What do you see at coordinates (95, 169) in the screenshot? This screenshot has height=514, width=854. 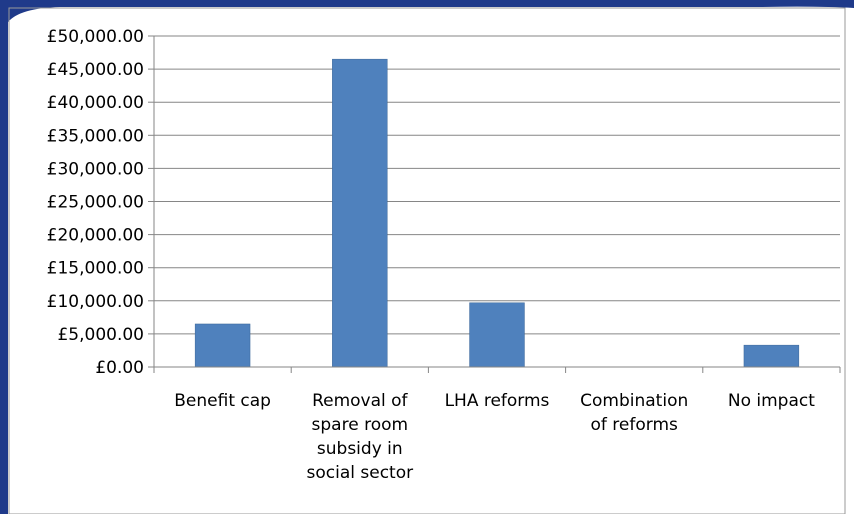 I see `y-tick-label: £30,000.00` at bounding box center [95, 169].